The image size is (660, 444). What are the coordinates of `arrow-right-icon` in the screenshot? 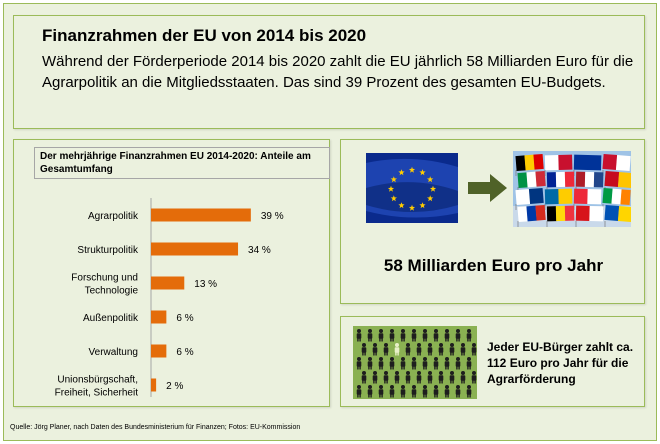 It's located at (487, 188).